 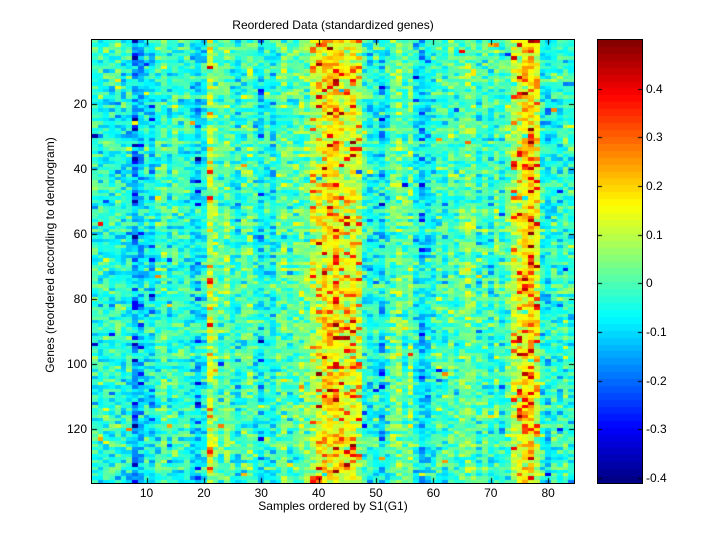 I want to click on colorbar-tick-label: -0.3, so click(x=656, y=429).